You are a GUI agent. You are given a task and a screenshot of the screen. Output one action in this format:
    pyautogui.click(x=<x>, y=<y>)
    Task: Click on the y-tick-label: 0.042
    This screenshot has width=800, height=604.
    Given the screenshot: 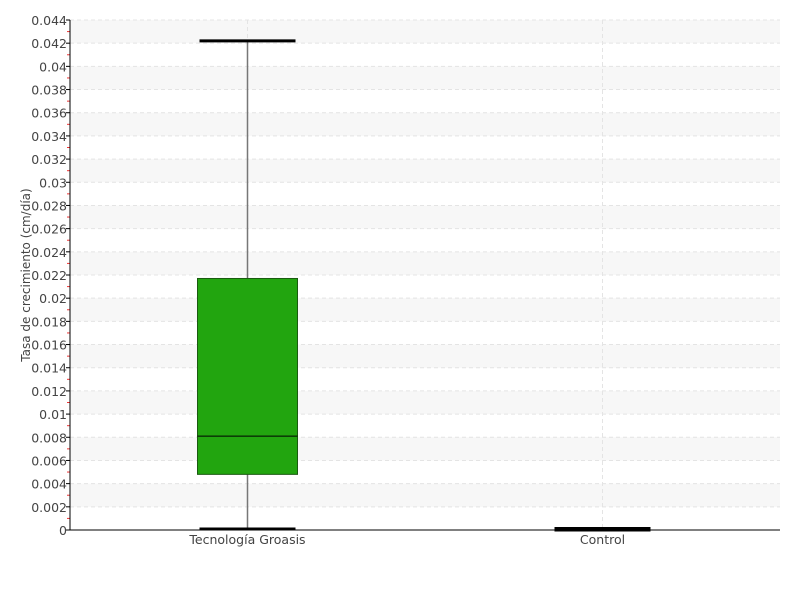 What is the action you would take?
    pyautogui.click(x=49, y=43)
    